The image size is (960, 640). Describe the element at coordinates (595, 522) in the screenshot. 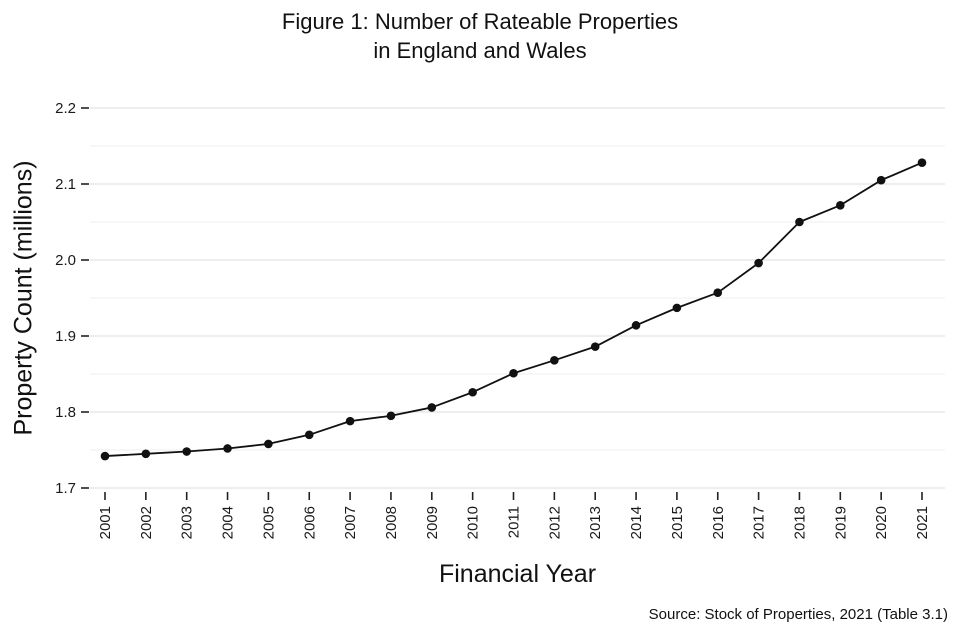

I see `x-tick-label: 2013` at that location.